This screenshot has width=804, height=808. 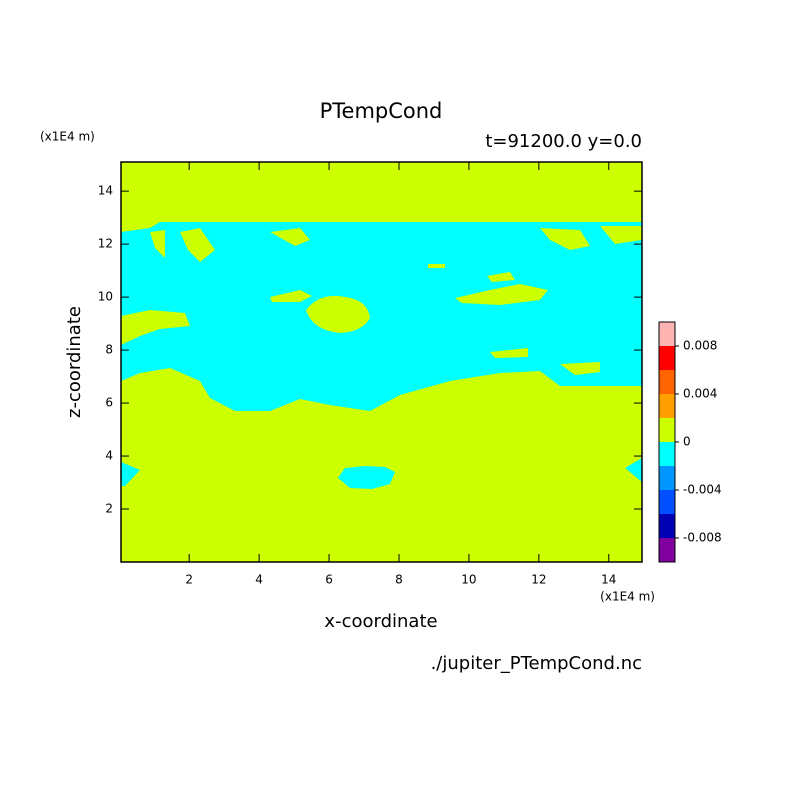 What do you see at coordinates (700, 394) in the screenshot?
I see `colorbar-tick-label: 0.004` at bounding box center [700, 394].